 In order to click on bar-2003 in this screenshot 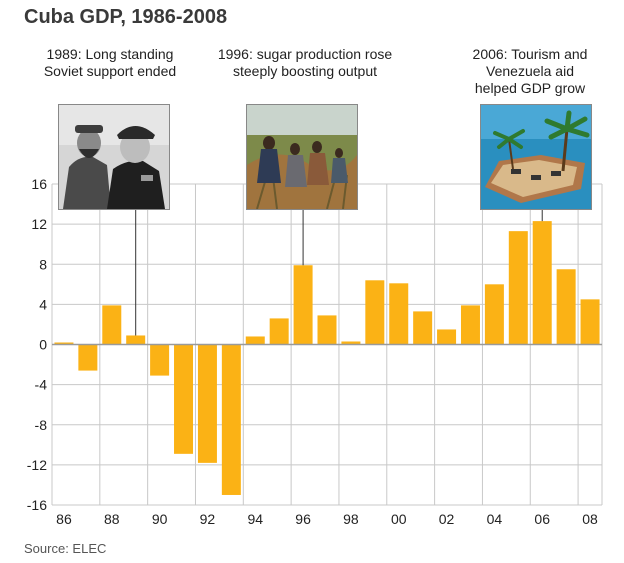, I will do `click(470, 325)`.